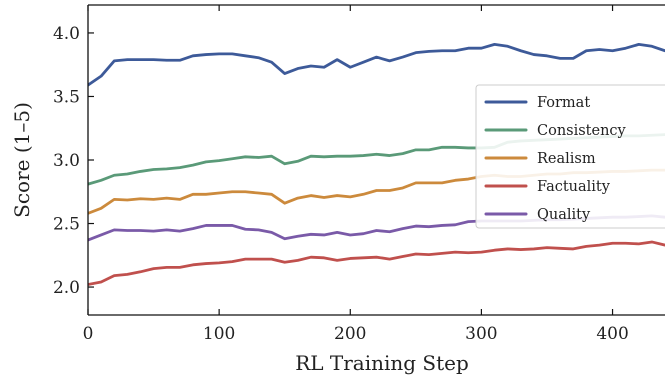  What do you see at coordinates (66, 161) in the screenshot?
I see `y-tick-label: 3.0` at bounding box center [66, 161].